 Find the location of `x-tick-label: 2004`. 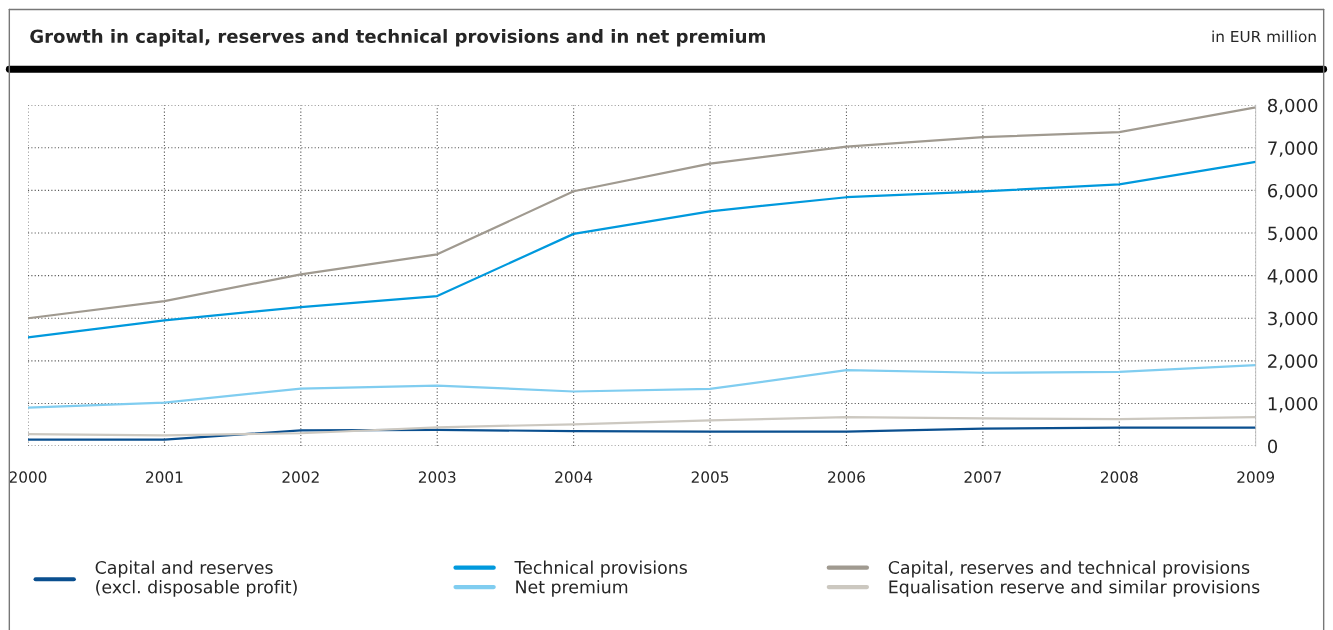

x-tick-label: 2004 is located at coordinates (574, 477).